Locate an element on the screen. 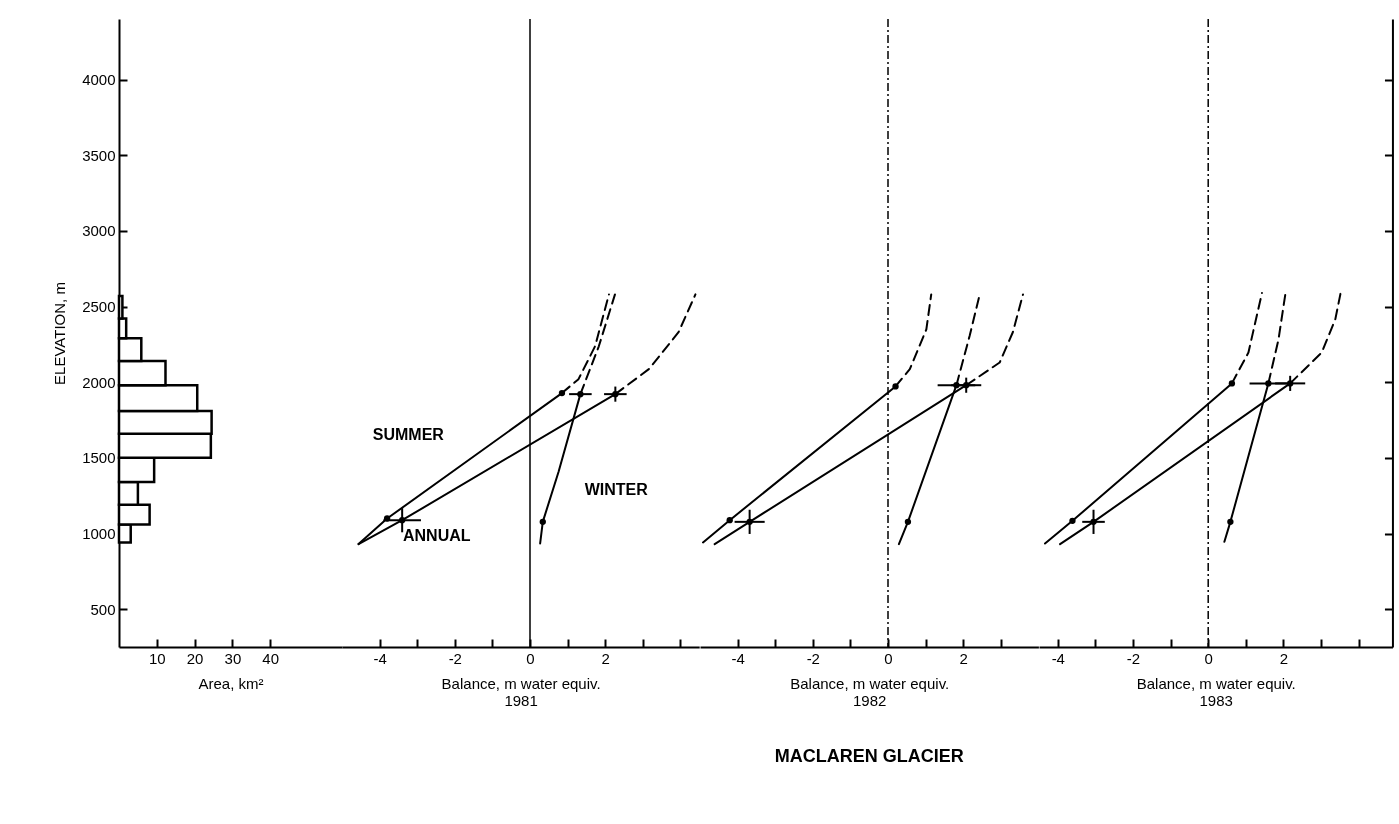 The width and height of the screenshot is (1399, 824). y-tick-label: 1000 is located at coordinates (99, 534).